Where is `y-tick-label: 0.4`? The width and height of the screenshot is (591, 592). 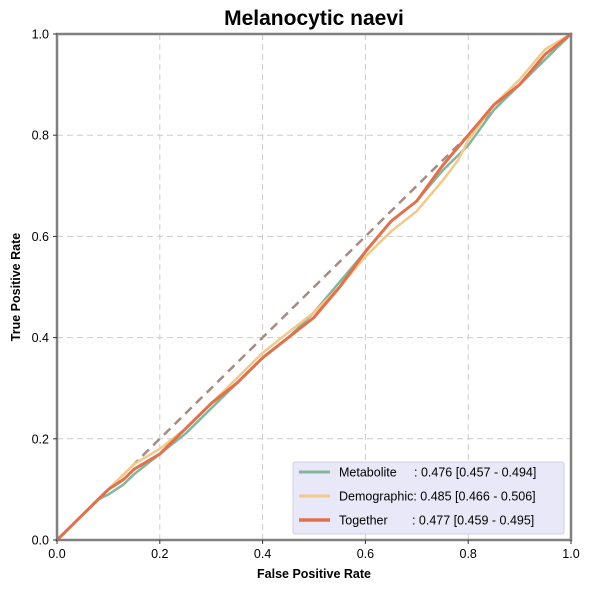
y-tick-label: 0.4 is located at coordinates (40, 338).